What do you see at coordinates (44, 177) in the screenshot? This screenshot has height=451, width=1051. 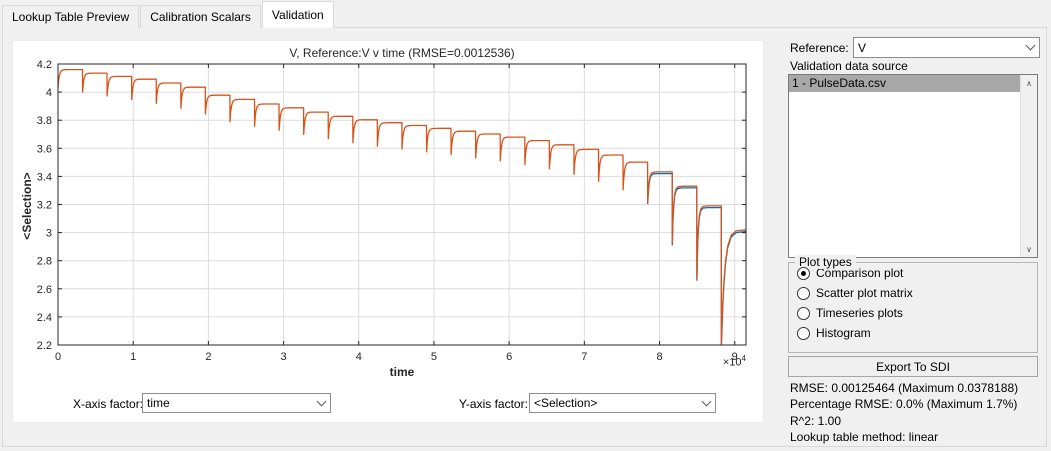 I see `svg-text: 3.4` at bounding box center [44, 177].